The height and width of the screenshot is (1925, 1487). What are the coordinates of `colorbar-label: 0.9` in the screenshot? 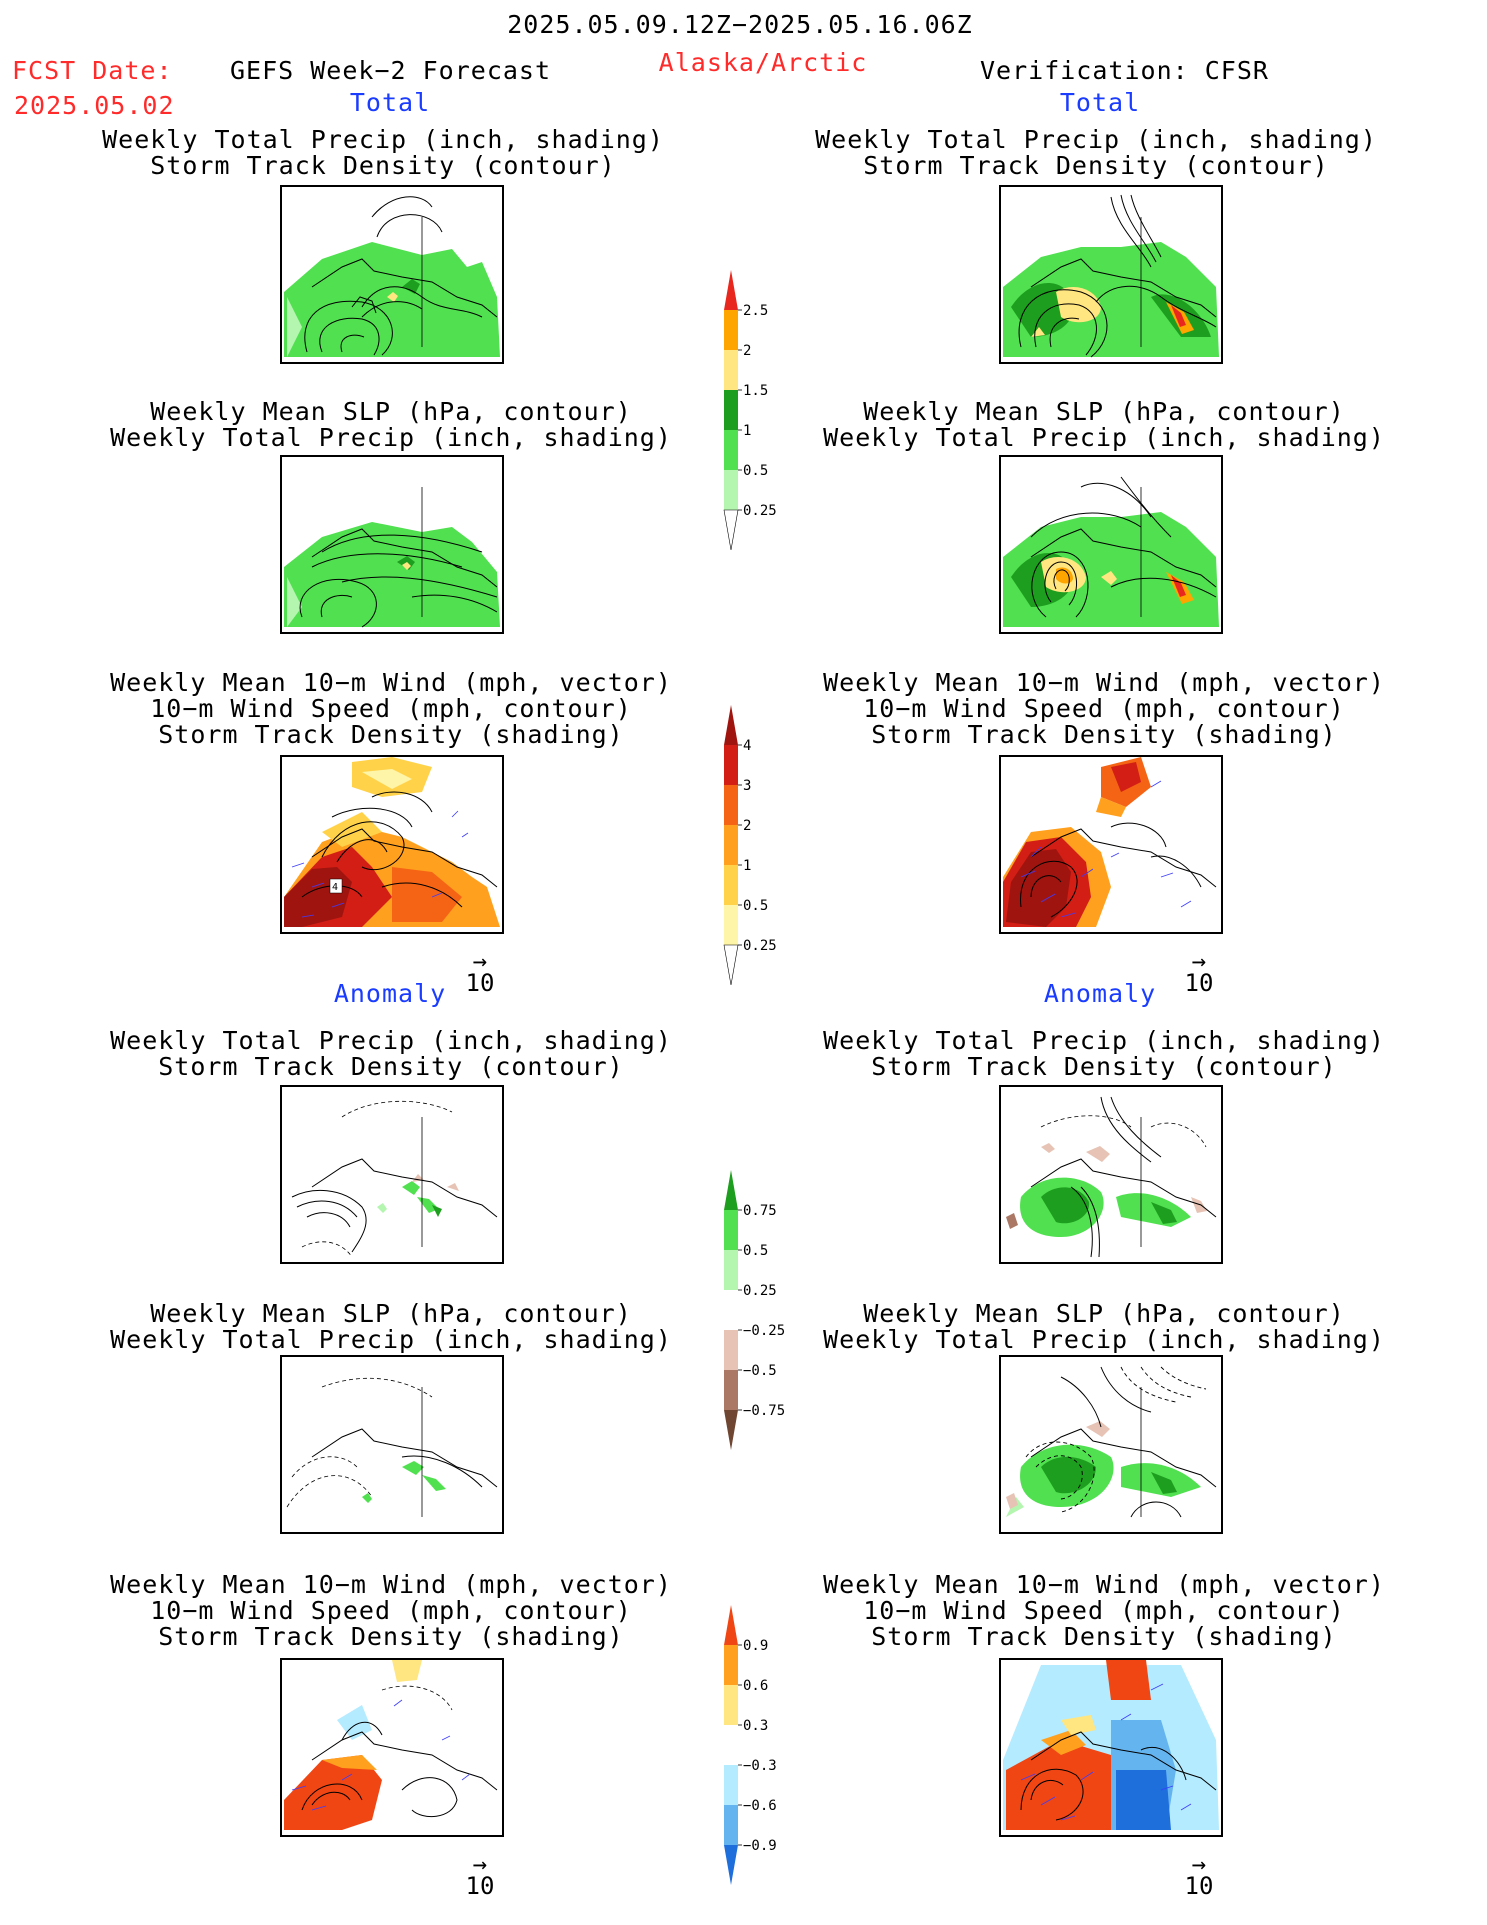 It's located at (755, 1646).